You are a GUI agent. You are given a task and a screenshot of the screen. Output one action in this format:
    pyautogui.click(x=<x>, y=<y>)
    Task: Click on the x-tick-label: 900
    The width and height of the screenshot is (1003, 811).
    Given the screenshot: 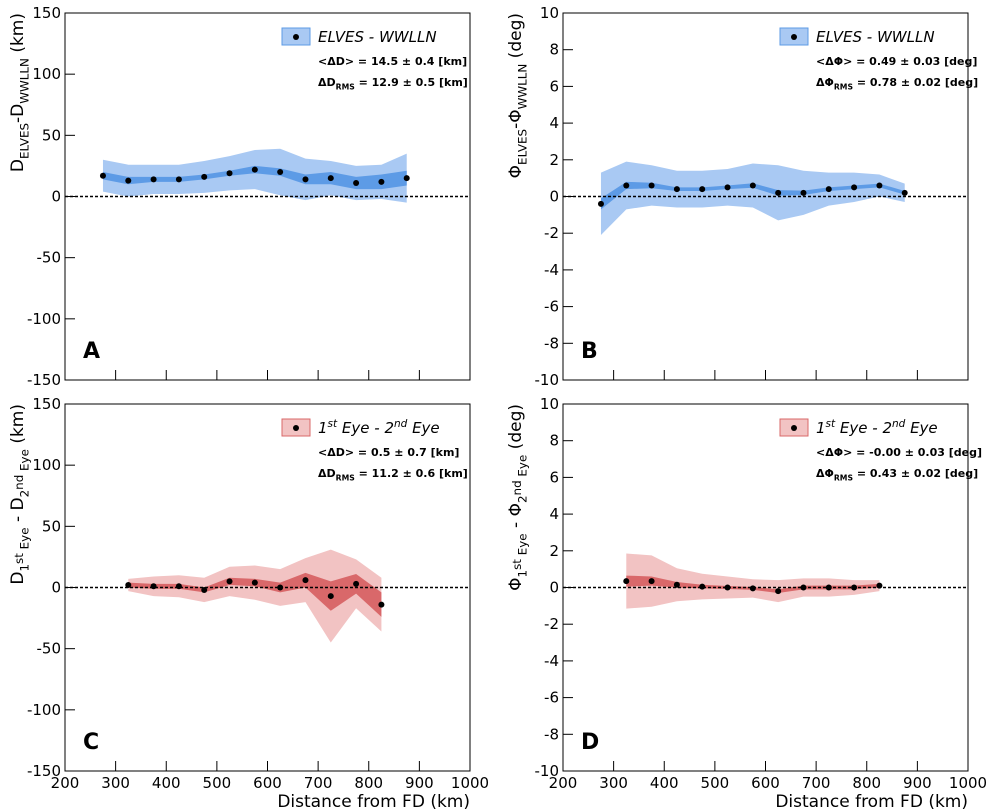 What is the action you would take?
    pyautogui.click(x=917, y=783)
    